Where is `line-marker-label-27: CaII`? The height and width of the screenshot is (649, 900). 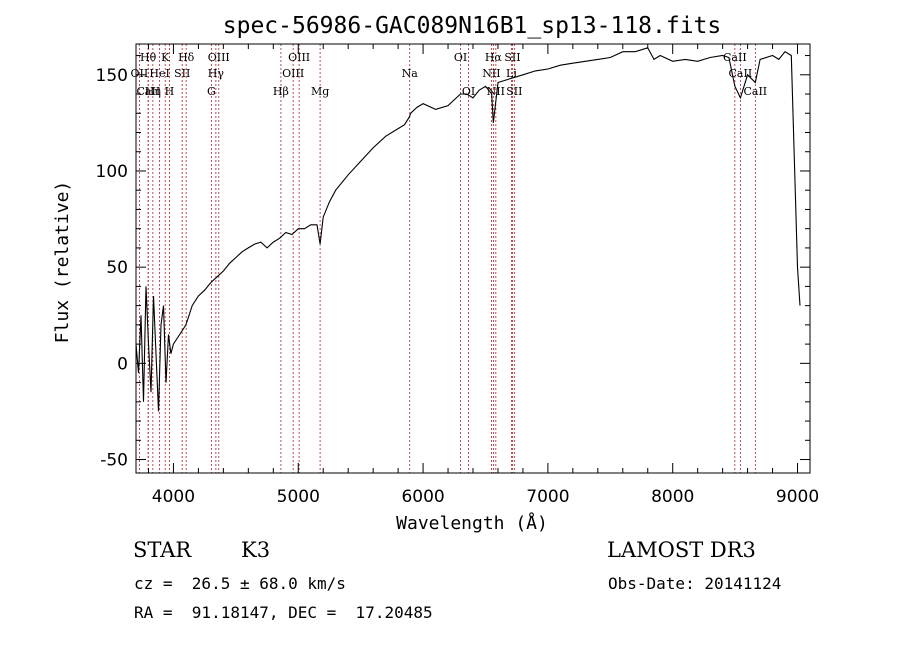 line-marker-label-27: CaII is located at coordinates (755, 91).